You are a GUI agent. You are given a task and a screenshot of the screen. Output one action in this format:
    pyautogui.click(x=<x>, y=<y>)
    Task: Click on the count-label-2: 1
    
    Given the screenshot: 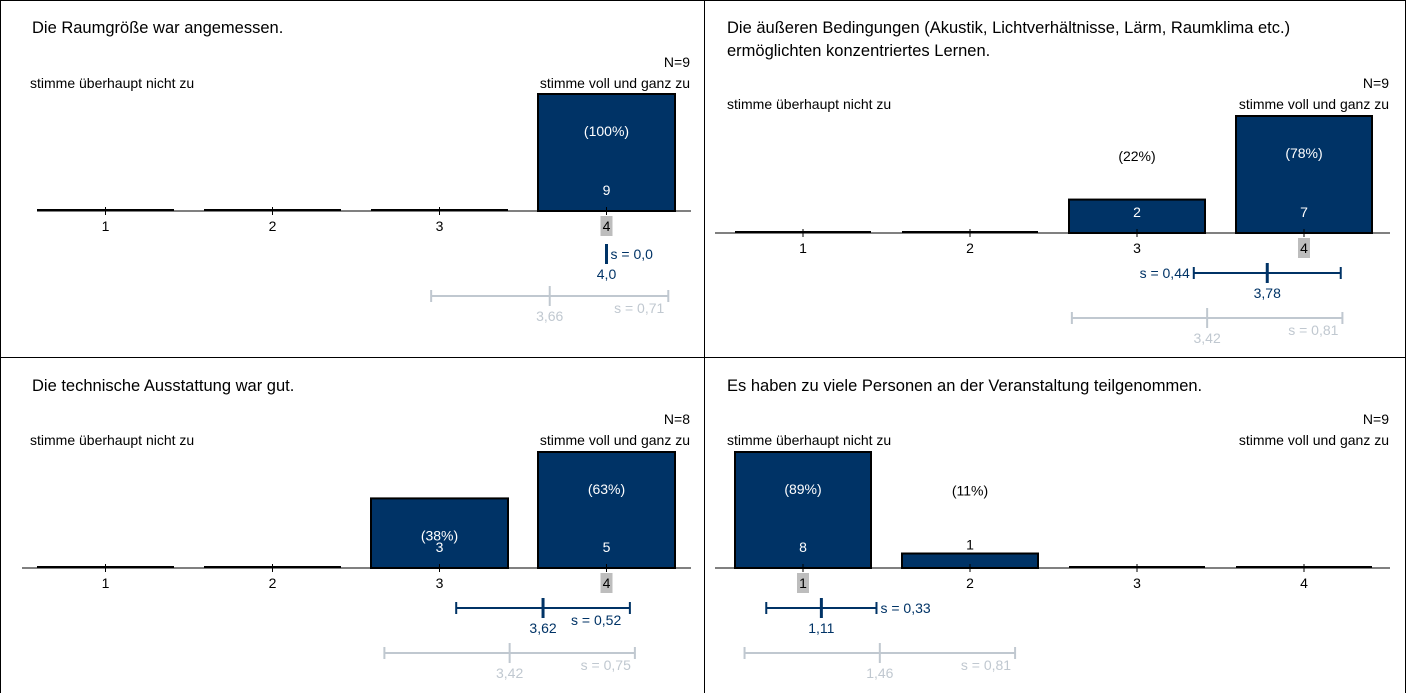 What is the action you would take?
    pyautogui.click(x=970, y=545)
    